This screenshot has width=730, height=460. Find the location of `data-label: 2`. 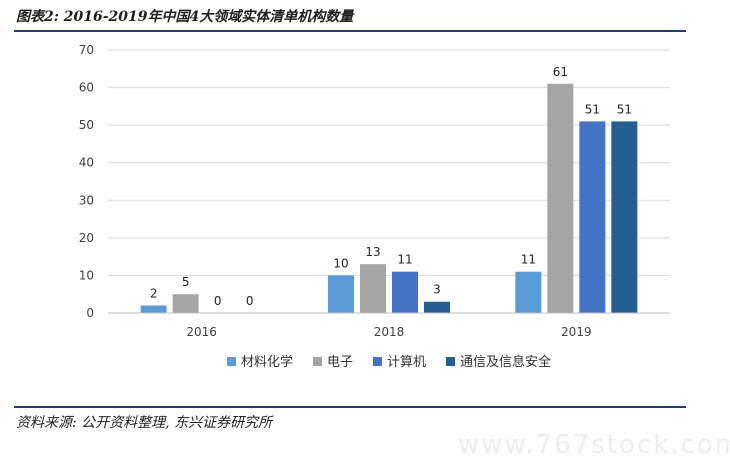

data-label: 2 is located at coordinates (154, 293).